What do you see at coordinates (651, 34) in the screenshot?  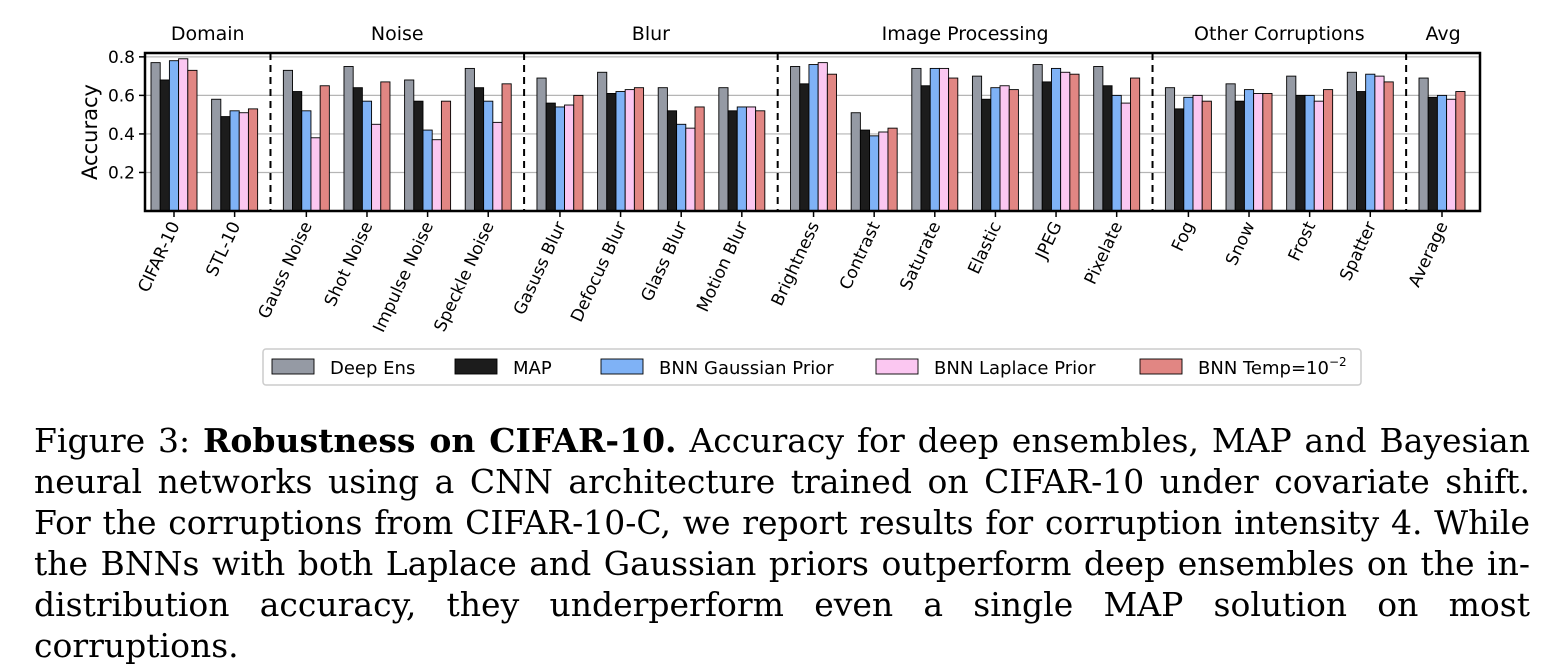 I see `group-label-2: Blur` at bounding box center [651, 34].